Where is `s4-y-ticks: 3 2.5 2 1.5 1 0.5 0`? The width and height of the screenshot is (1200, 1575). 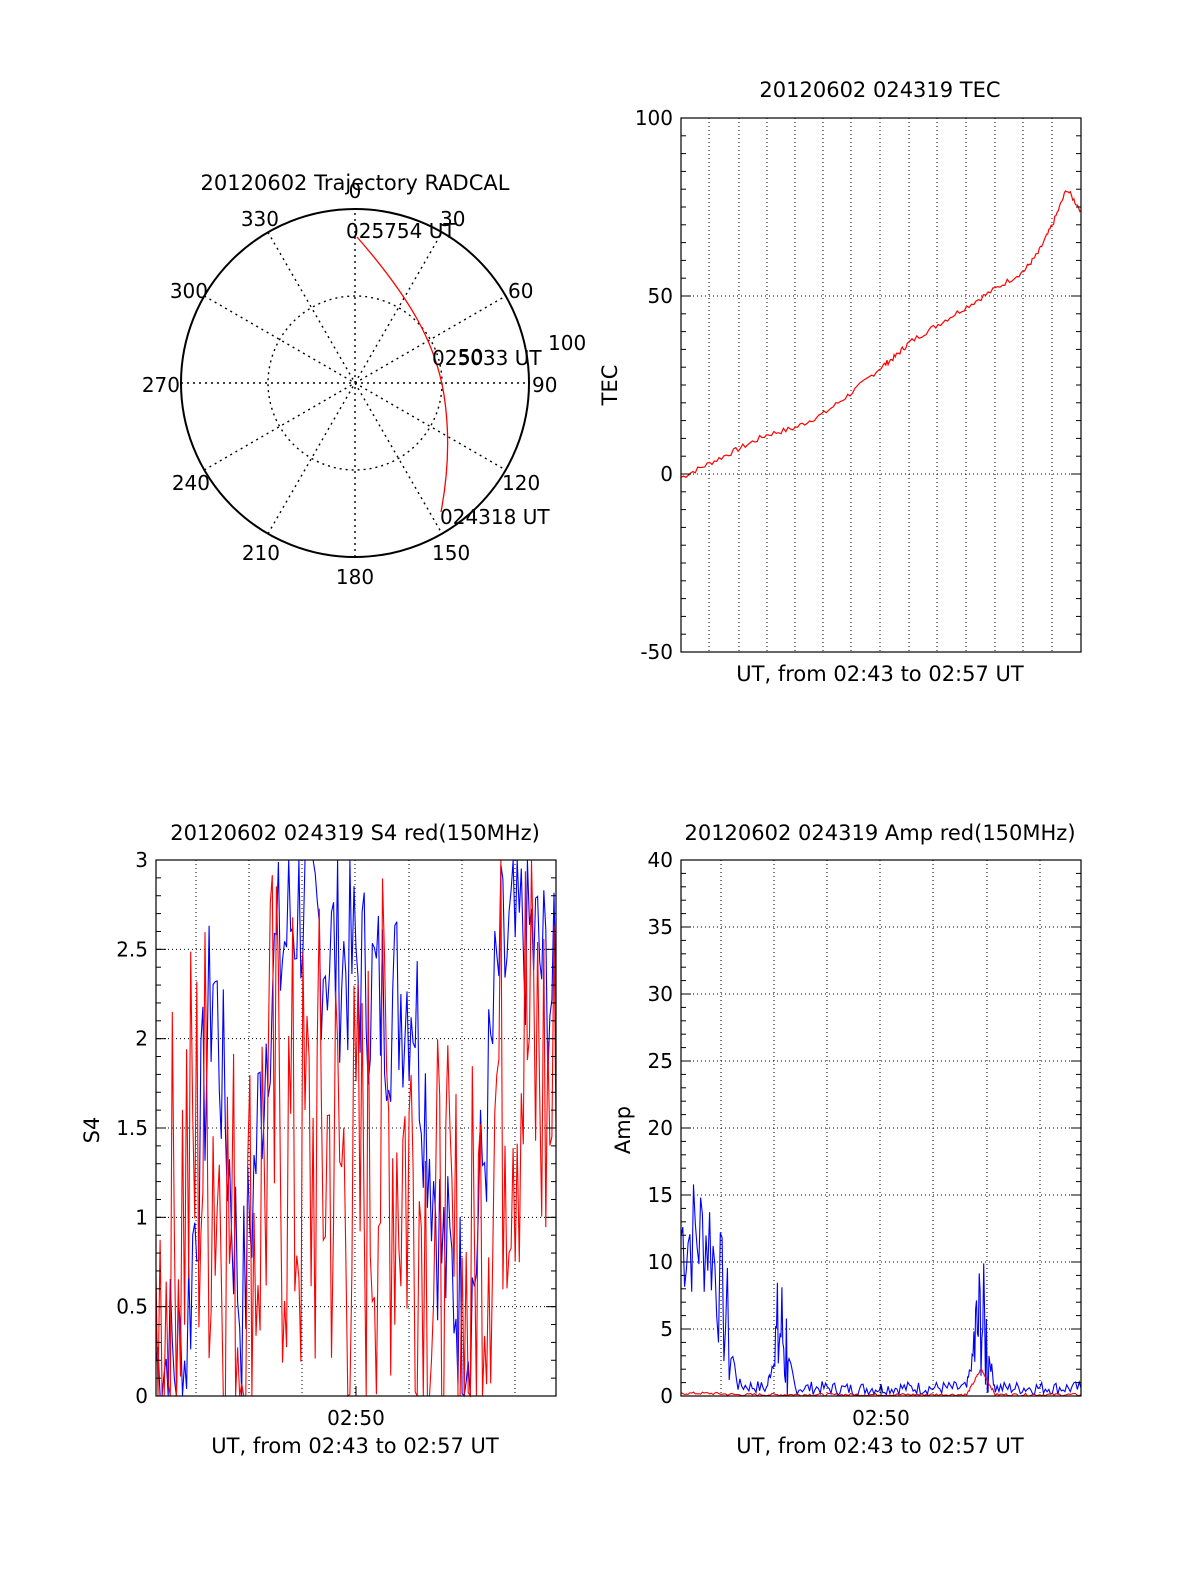
s4-y-ticks: 3 2.5 2 1.5 1 0.5 0 is located at coordinates (336, 1128).